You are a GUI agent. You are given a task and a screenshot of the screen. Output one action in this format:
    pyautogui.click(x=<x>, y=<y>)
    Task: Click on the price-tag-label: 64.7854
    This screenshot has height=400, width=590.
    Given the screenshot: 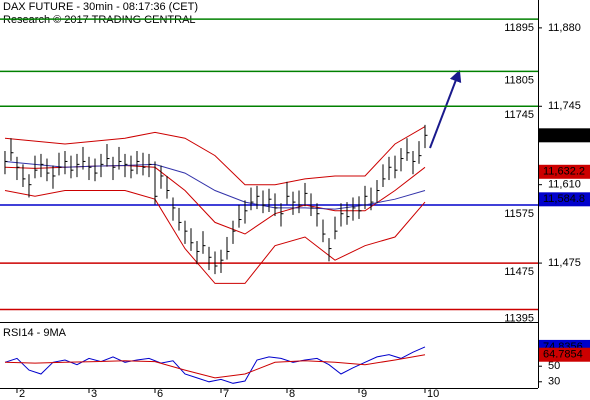 What is the action you would take?
    pyautogui.click(x=563, y=355)
    